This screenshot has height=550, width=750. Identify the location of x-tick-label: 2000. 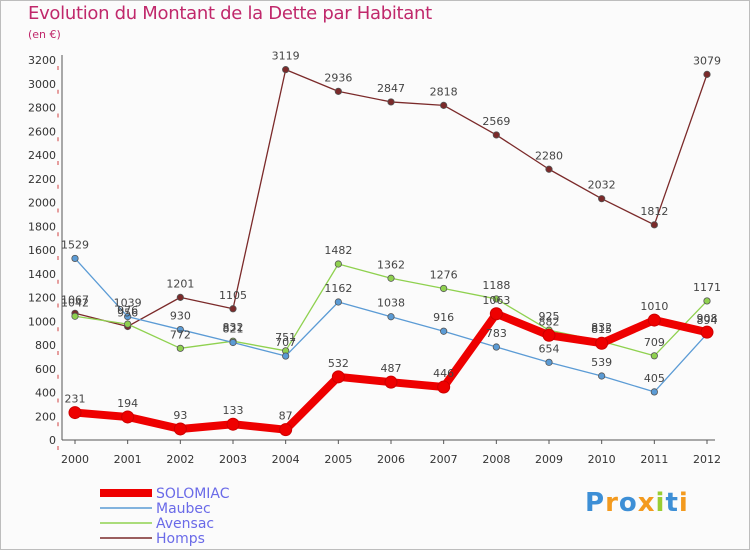
(75, 459).